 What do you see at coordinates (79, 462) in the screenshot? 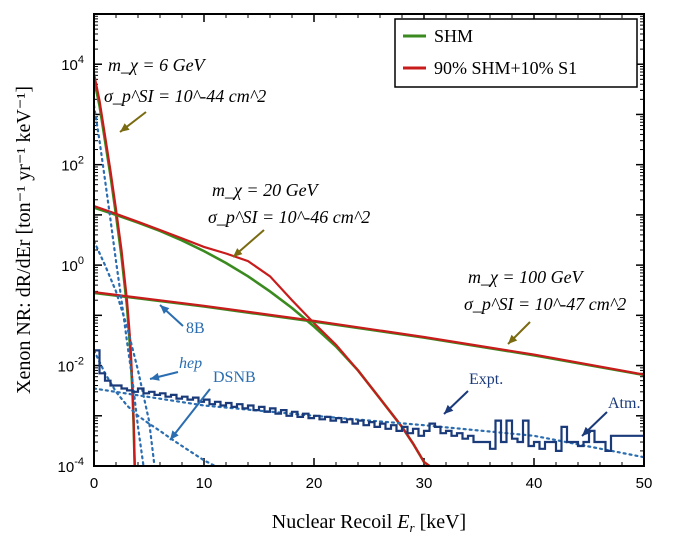
I see `y-tick-label-exp: -4` at bounding box center [79, 462].